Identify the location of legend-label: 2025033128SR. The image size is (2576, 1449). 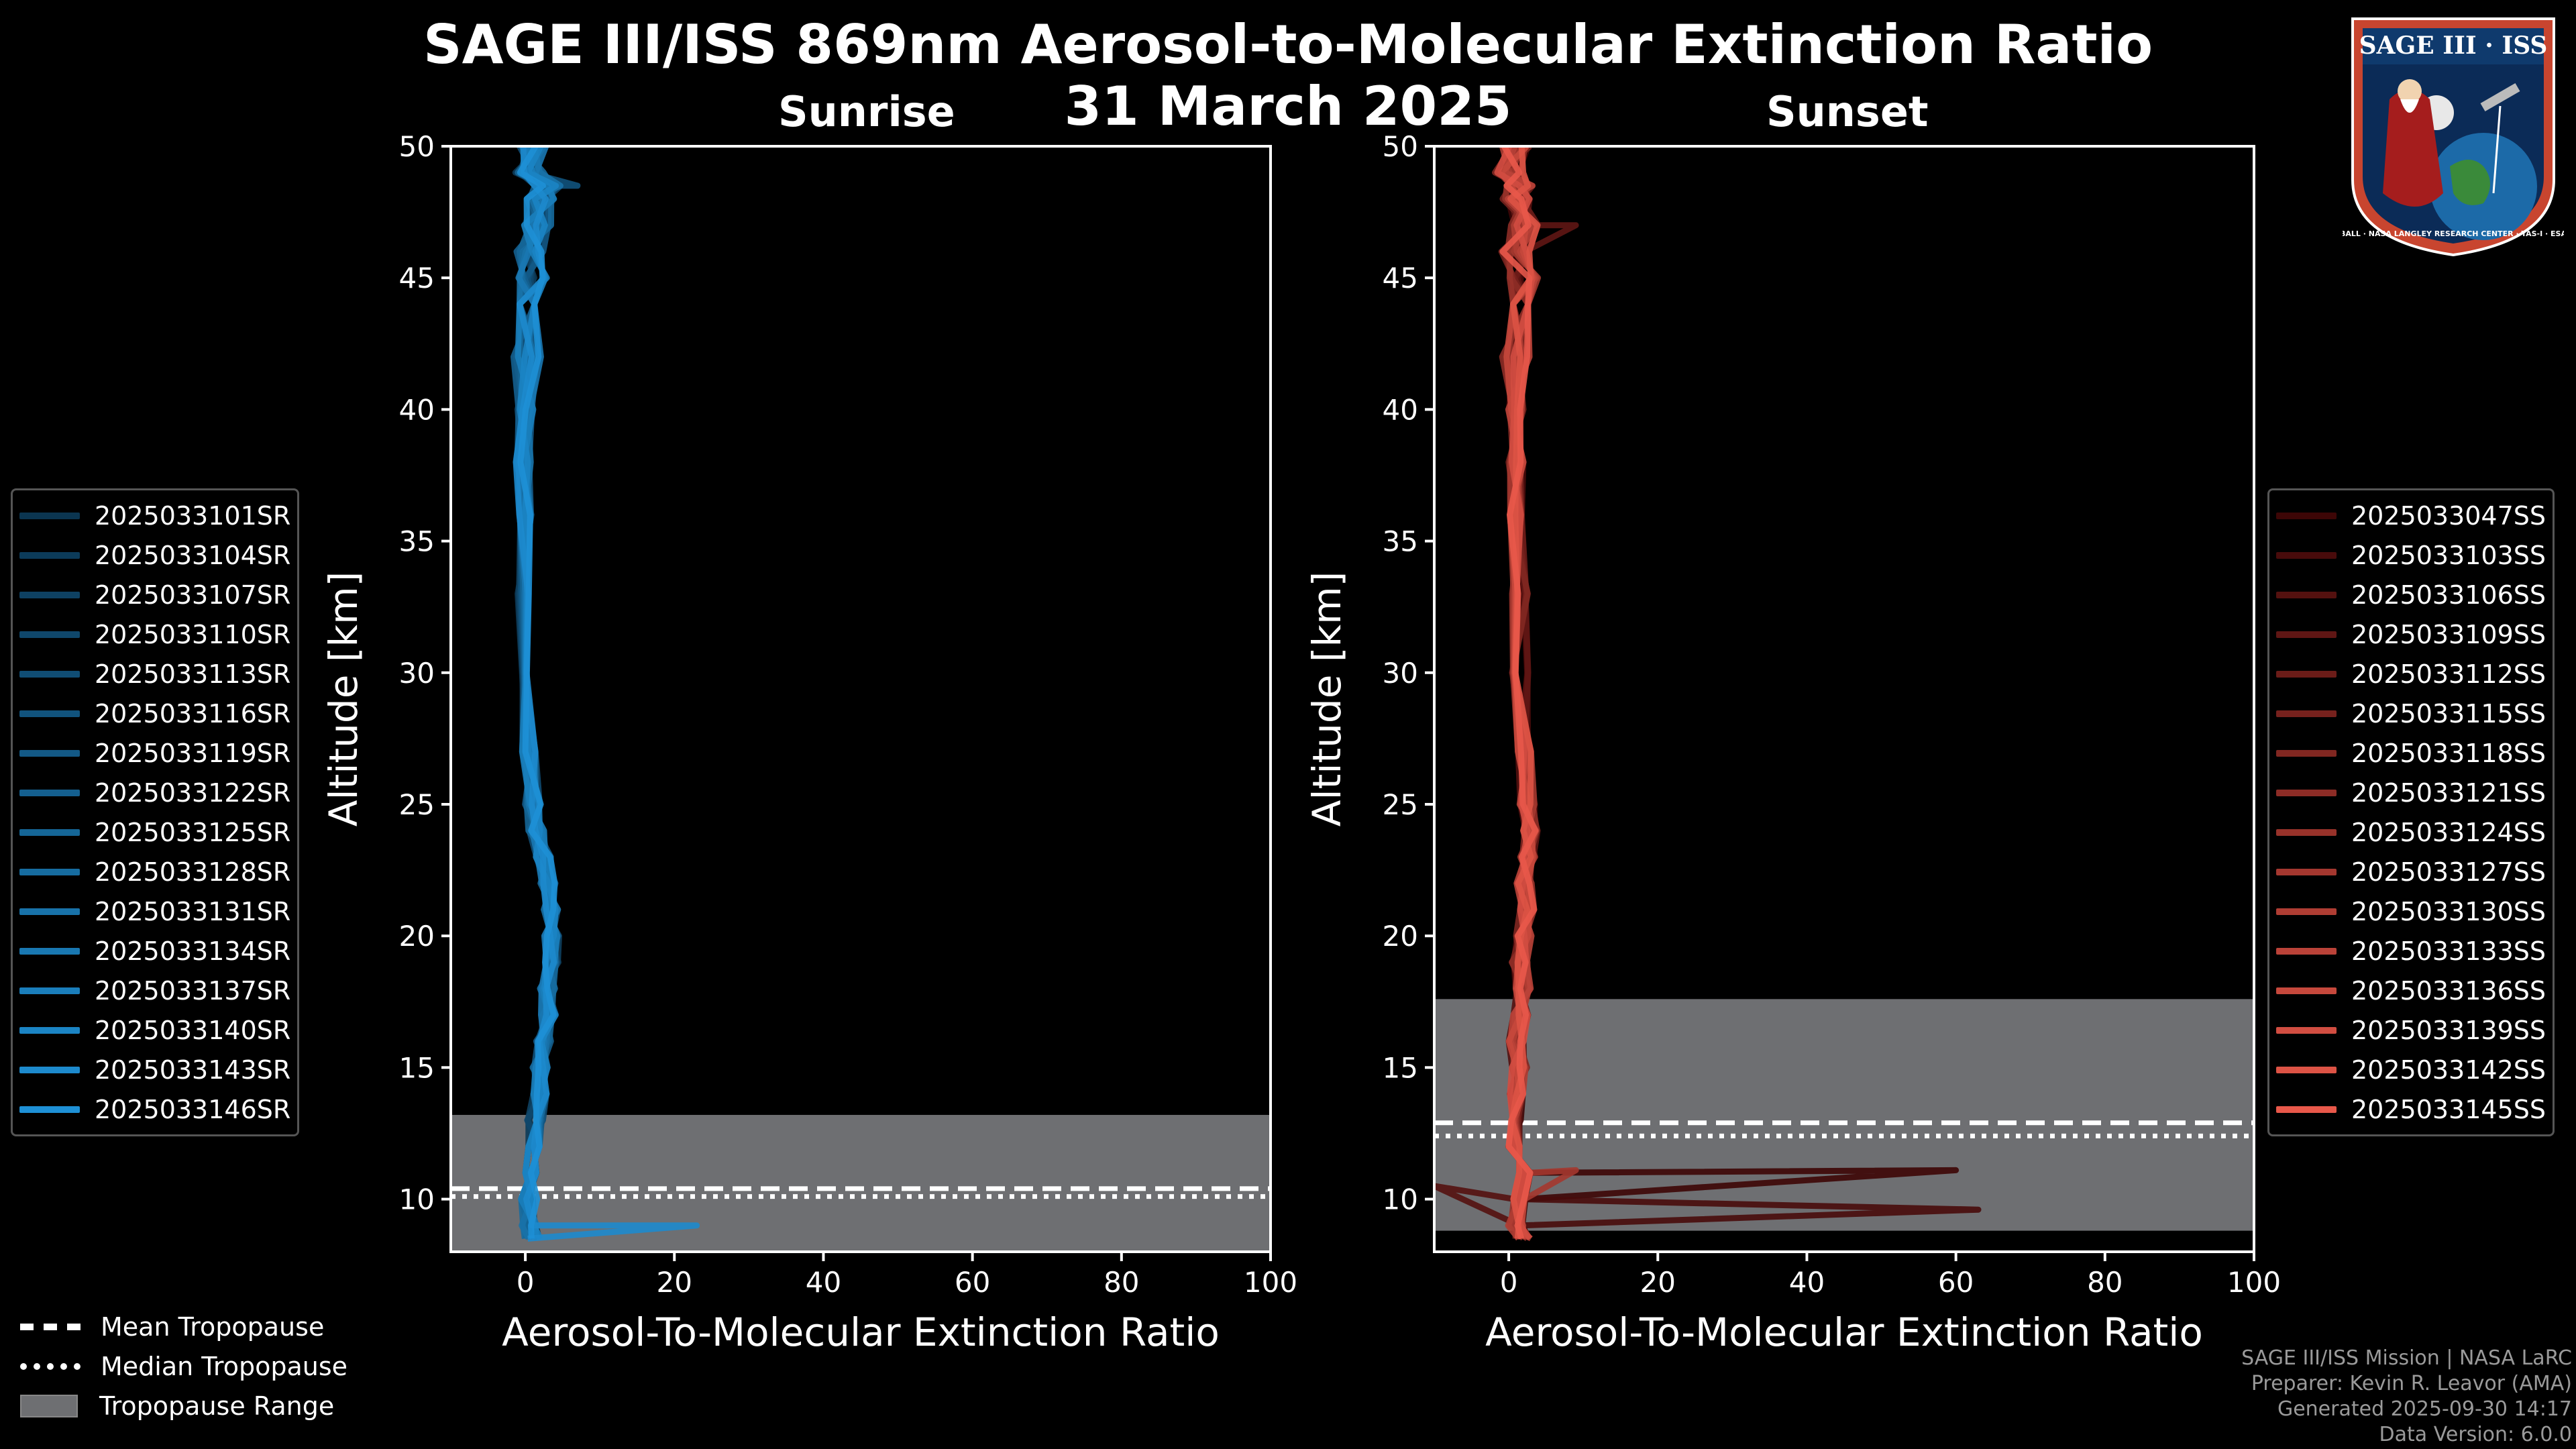
(193, 872).